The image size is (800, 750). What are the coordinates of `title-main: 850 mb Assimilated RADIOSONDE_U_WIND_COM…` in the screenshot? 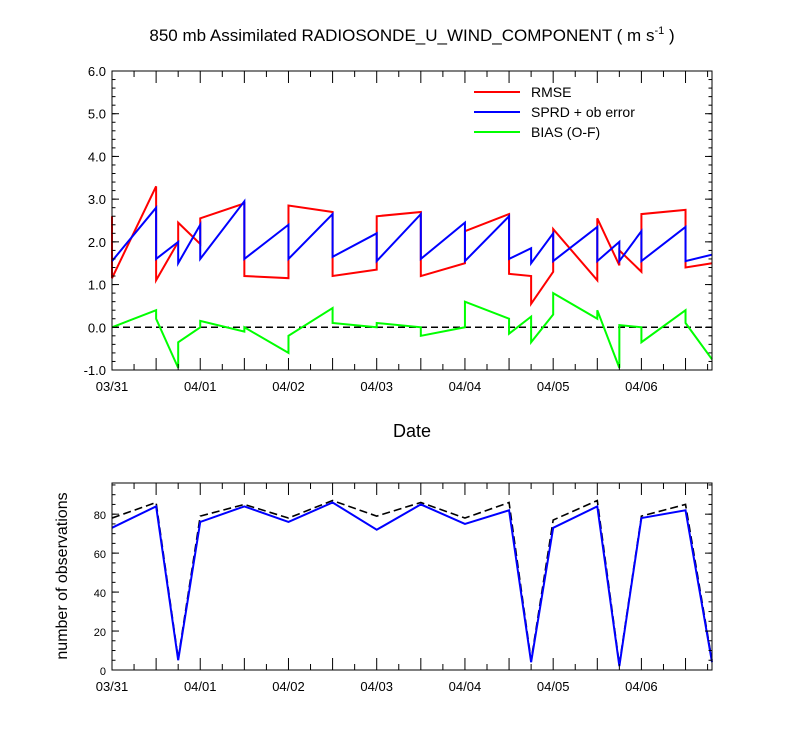 It's located at (401, 35).